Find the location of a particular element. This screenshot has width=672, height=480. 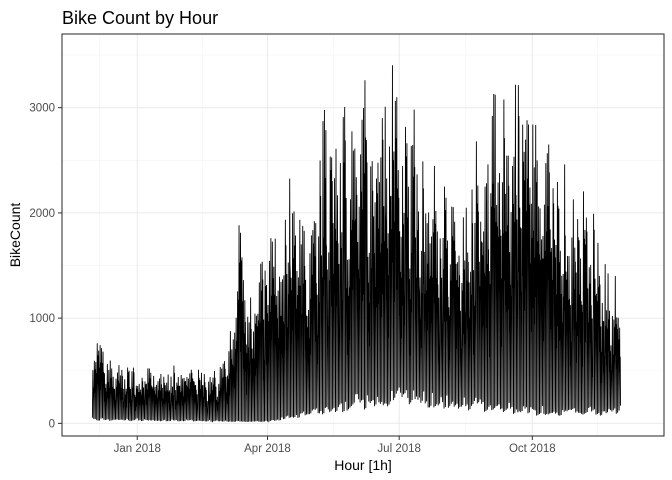

x-tick-label: Jul 2018 is located at coordinates (398, 449).